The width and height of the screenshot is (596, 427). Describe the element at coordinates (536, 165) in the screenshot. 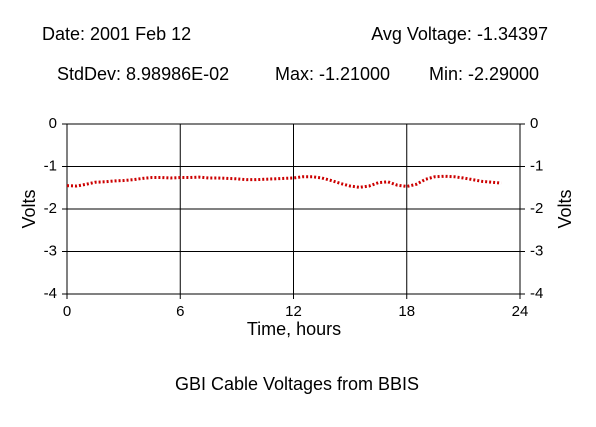

I see `y2-tick-label: -1` at that location.